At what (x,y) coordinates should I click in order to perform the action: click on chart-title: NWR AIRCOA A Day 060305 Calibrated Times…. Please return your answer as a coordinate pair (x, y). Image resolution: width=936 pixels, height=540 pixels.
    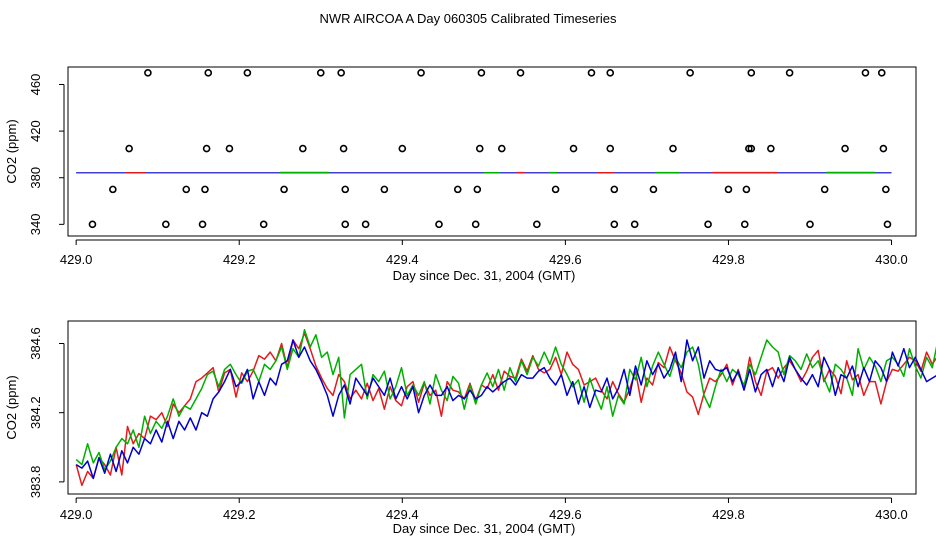
    Looking at the image, I should click on (468, 18).